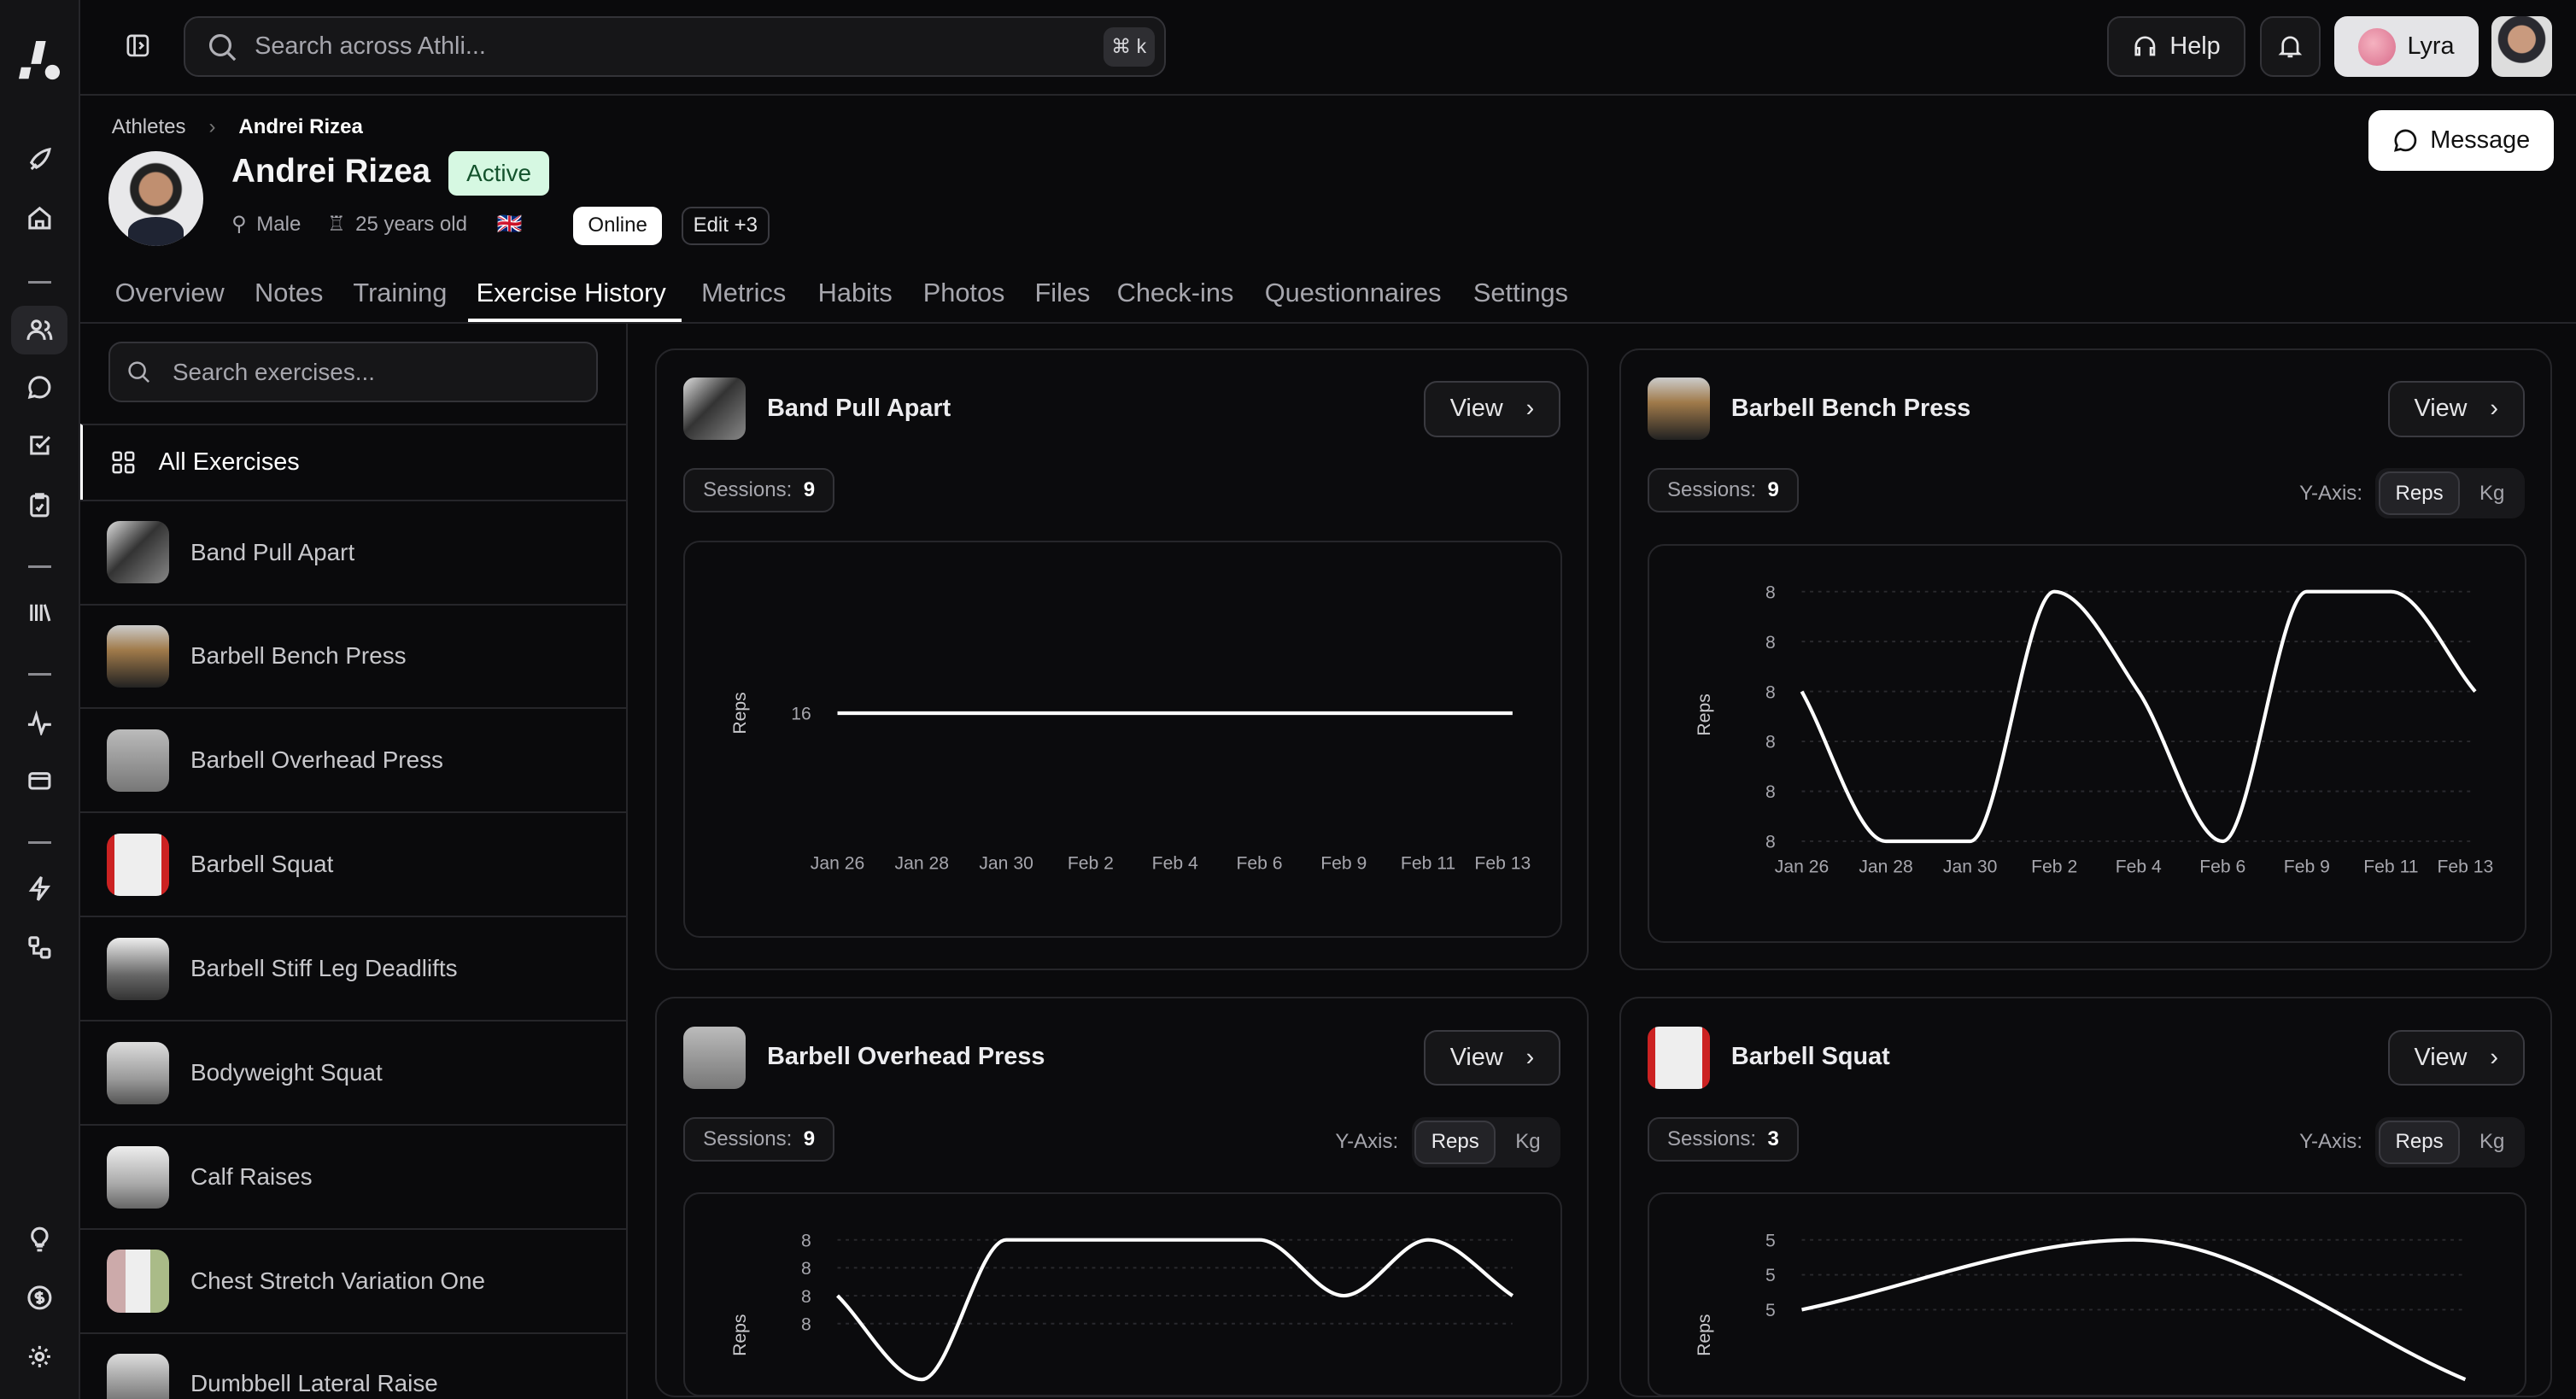 The image size is (2576, 1399). Describe the element at coordinates (2134, 1310) in the screenshot. I see `series-line` at that location.